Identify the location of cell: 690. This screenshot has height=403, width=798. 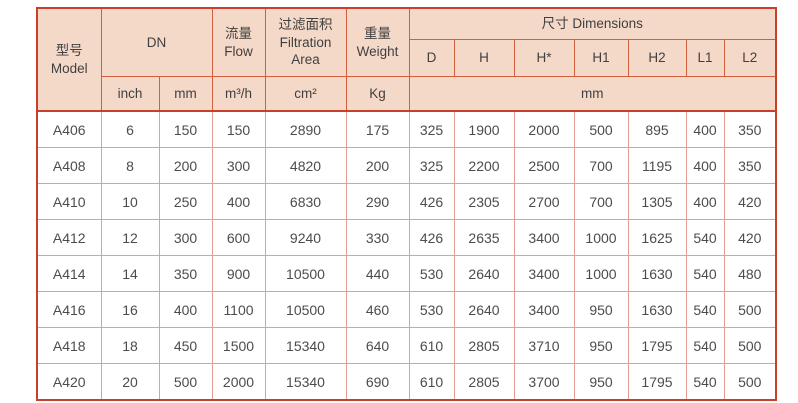
(377, 382).